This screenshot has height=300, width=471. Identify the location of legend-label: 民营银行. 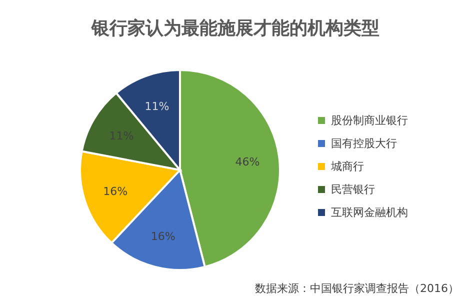
(353, 189).